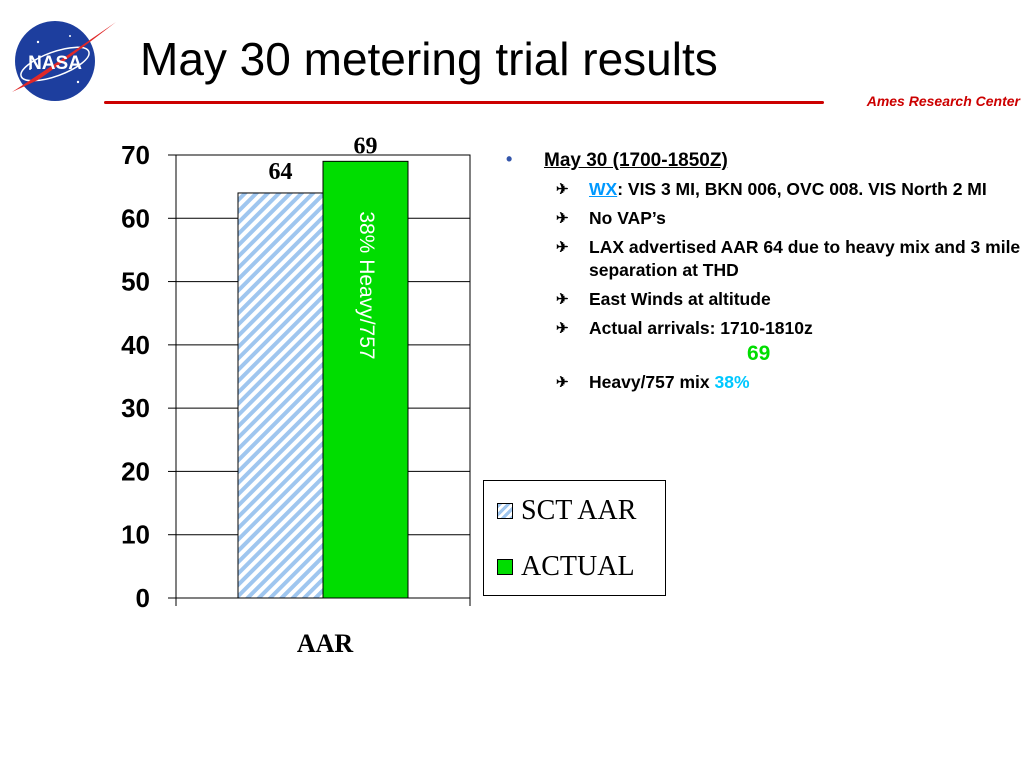  What do you see at coordinates (464, 102) in the screenshot?
I see `title-rule` at bounding box center [464, 102].